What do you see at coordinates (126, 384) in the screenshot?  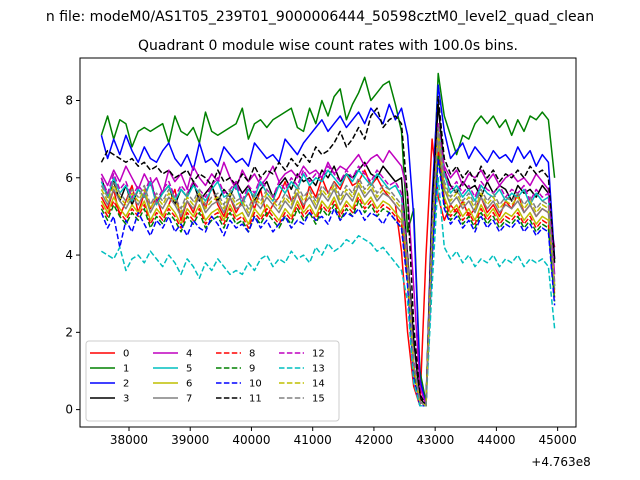 I see `legend-label-2: 2` at bounding box center [126, 384].